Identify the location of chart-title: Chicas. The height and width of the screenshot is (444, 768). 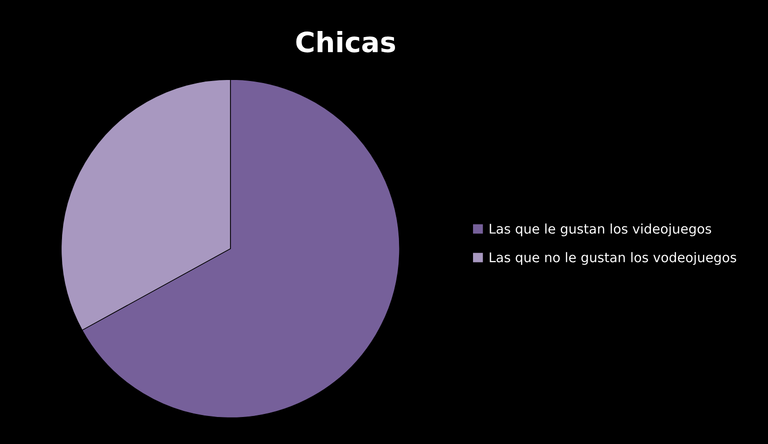
(345, 41).